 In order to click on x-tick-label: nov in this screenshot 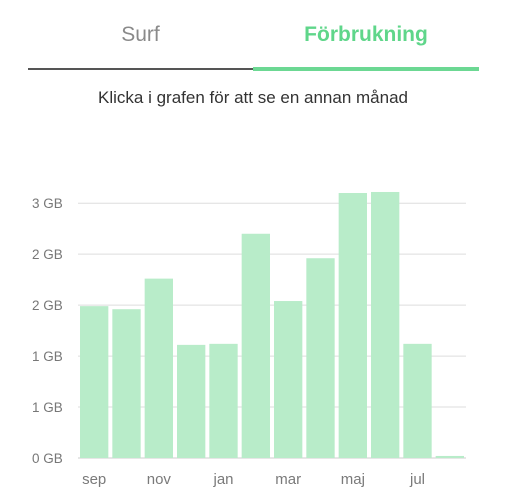, I will do `click(159, 479)`.